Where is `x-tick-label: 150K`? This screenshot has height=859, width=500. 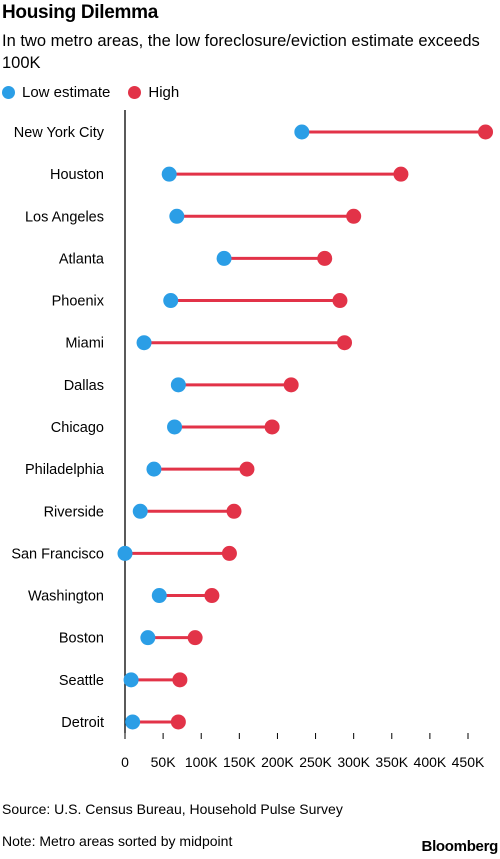 x-tick-label: 150K is located at coordinates (239, 762).